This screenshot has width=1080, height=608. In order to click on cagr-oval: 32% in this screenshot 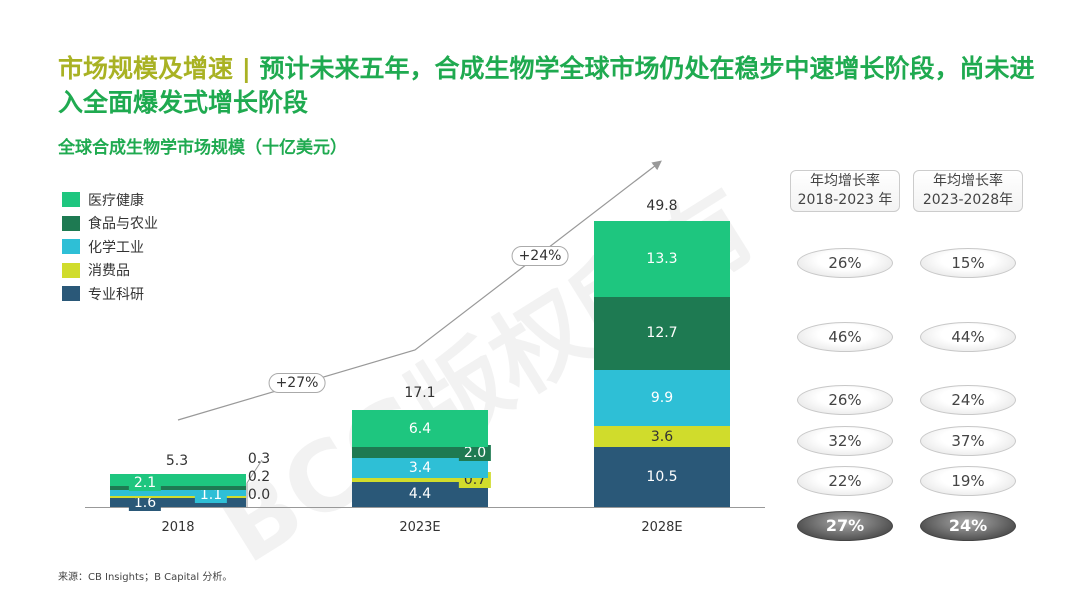, I will do `click(845, 441)`.